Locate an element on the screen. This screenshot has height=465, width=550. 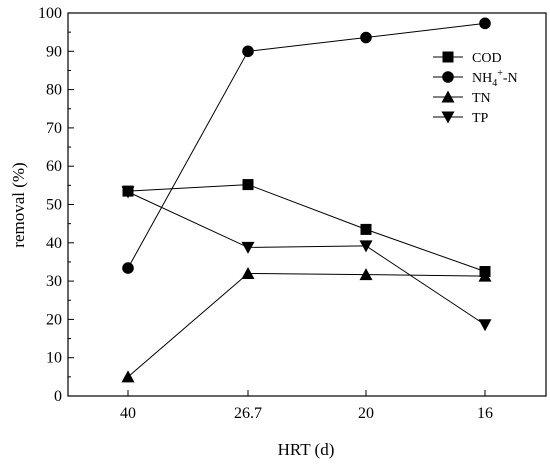
y-tick-label: 20 is located at coordinates (54, 319).